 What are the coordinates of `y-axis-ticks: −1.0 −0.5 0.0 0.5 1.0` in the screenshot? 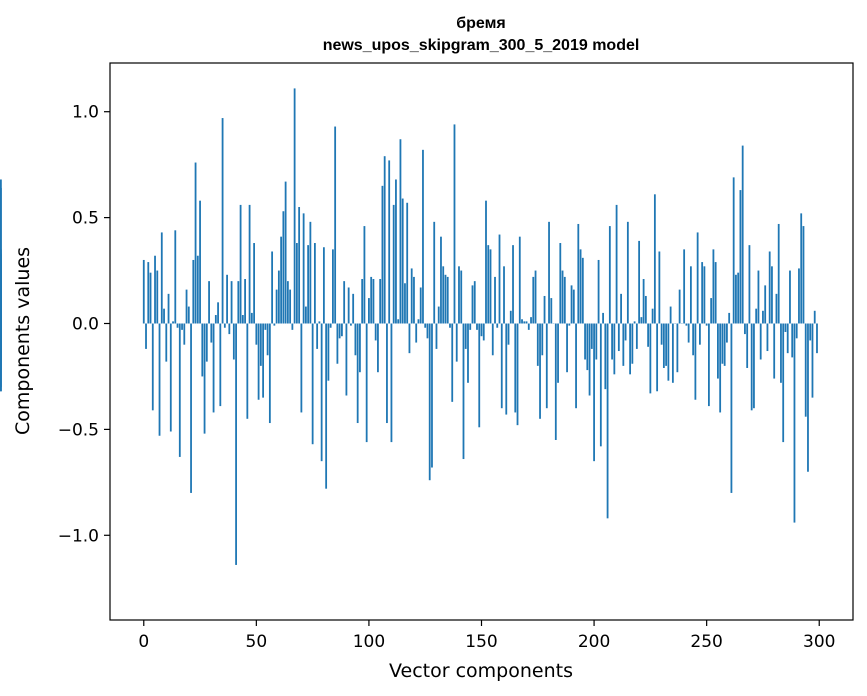 It's located at (84, 324).